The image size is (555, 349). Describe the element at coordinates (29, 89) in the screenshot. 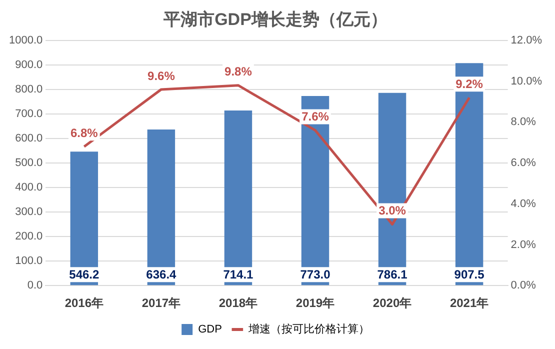

I see `y-tick-label: 800.0` at that location.